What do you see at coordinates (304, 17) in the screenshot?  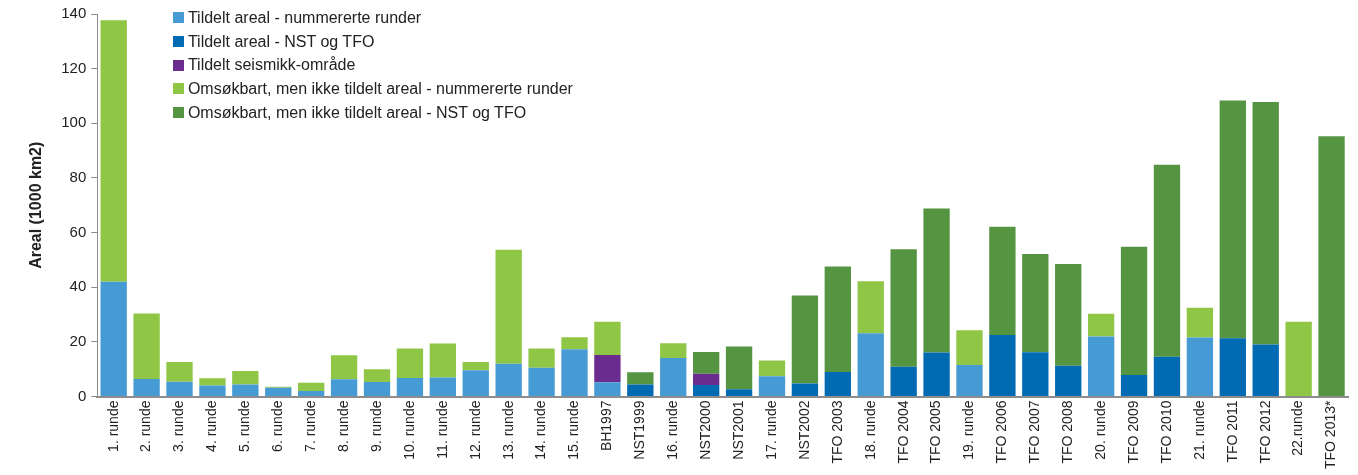 I see `legend-label: Tildelt areal - nummererte runder` at bounding box center [304, 17].